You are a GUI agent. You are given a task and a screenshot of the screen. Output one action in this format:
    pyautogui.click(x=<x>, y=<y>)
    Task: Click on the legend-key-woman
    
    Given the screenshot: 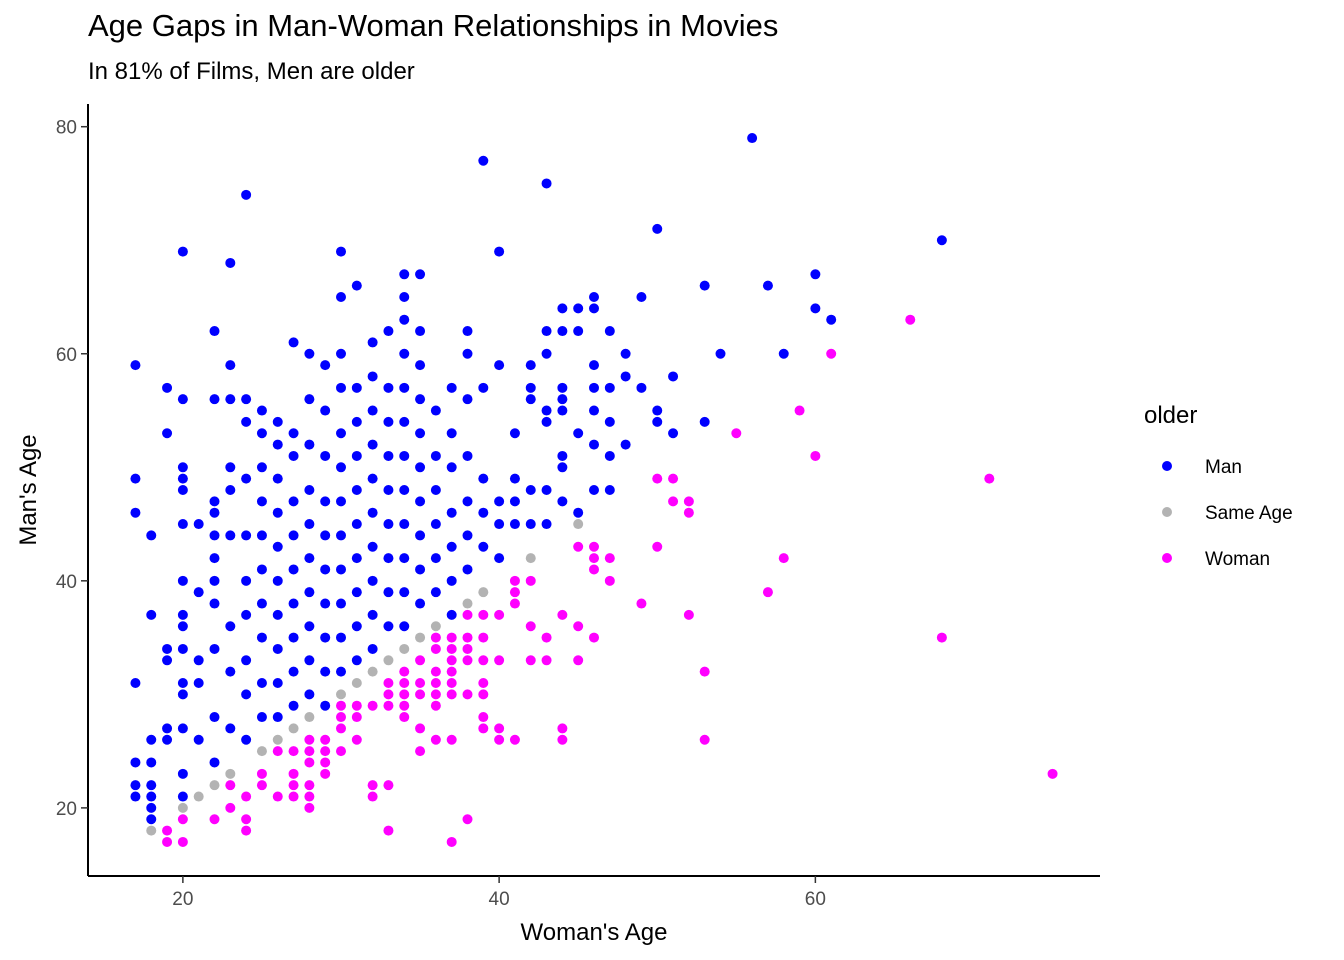 What is the action you would take?
    pyautogui.click(x=1167, y=558)
    